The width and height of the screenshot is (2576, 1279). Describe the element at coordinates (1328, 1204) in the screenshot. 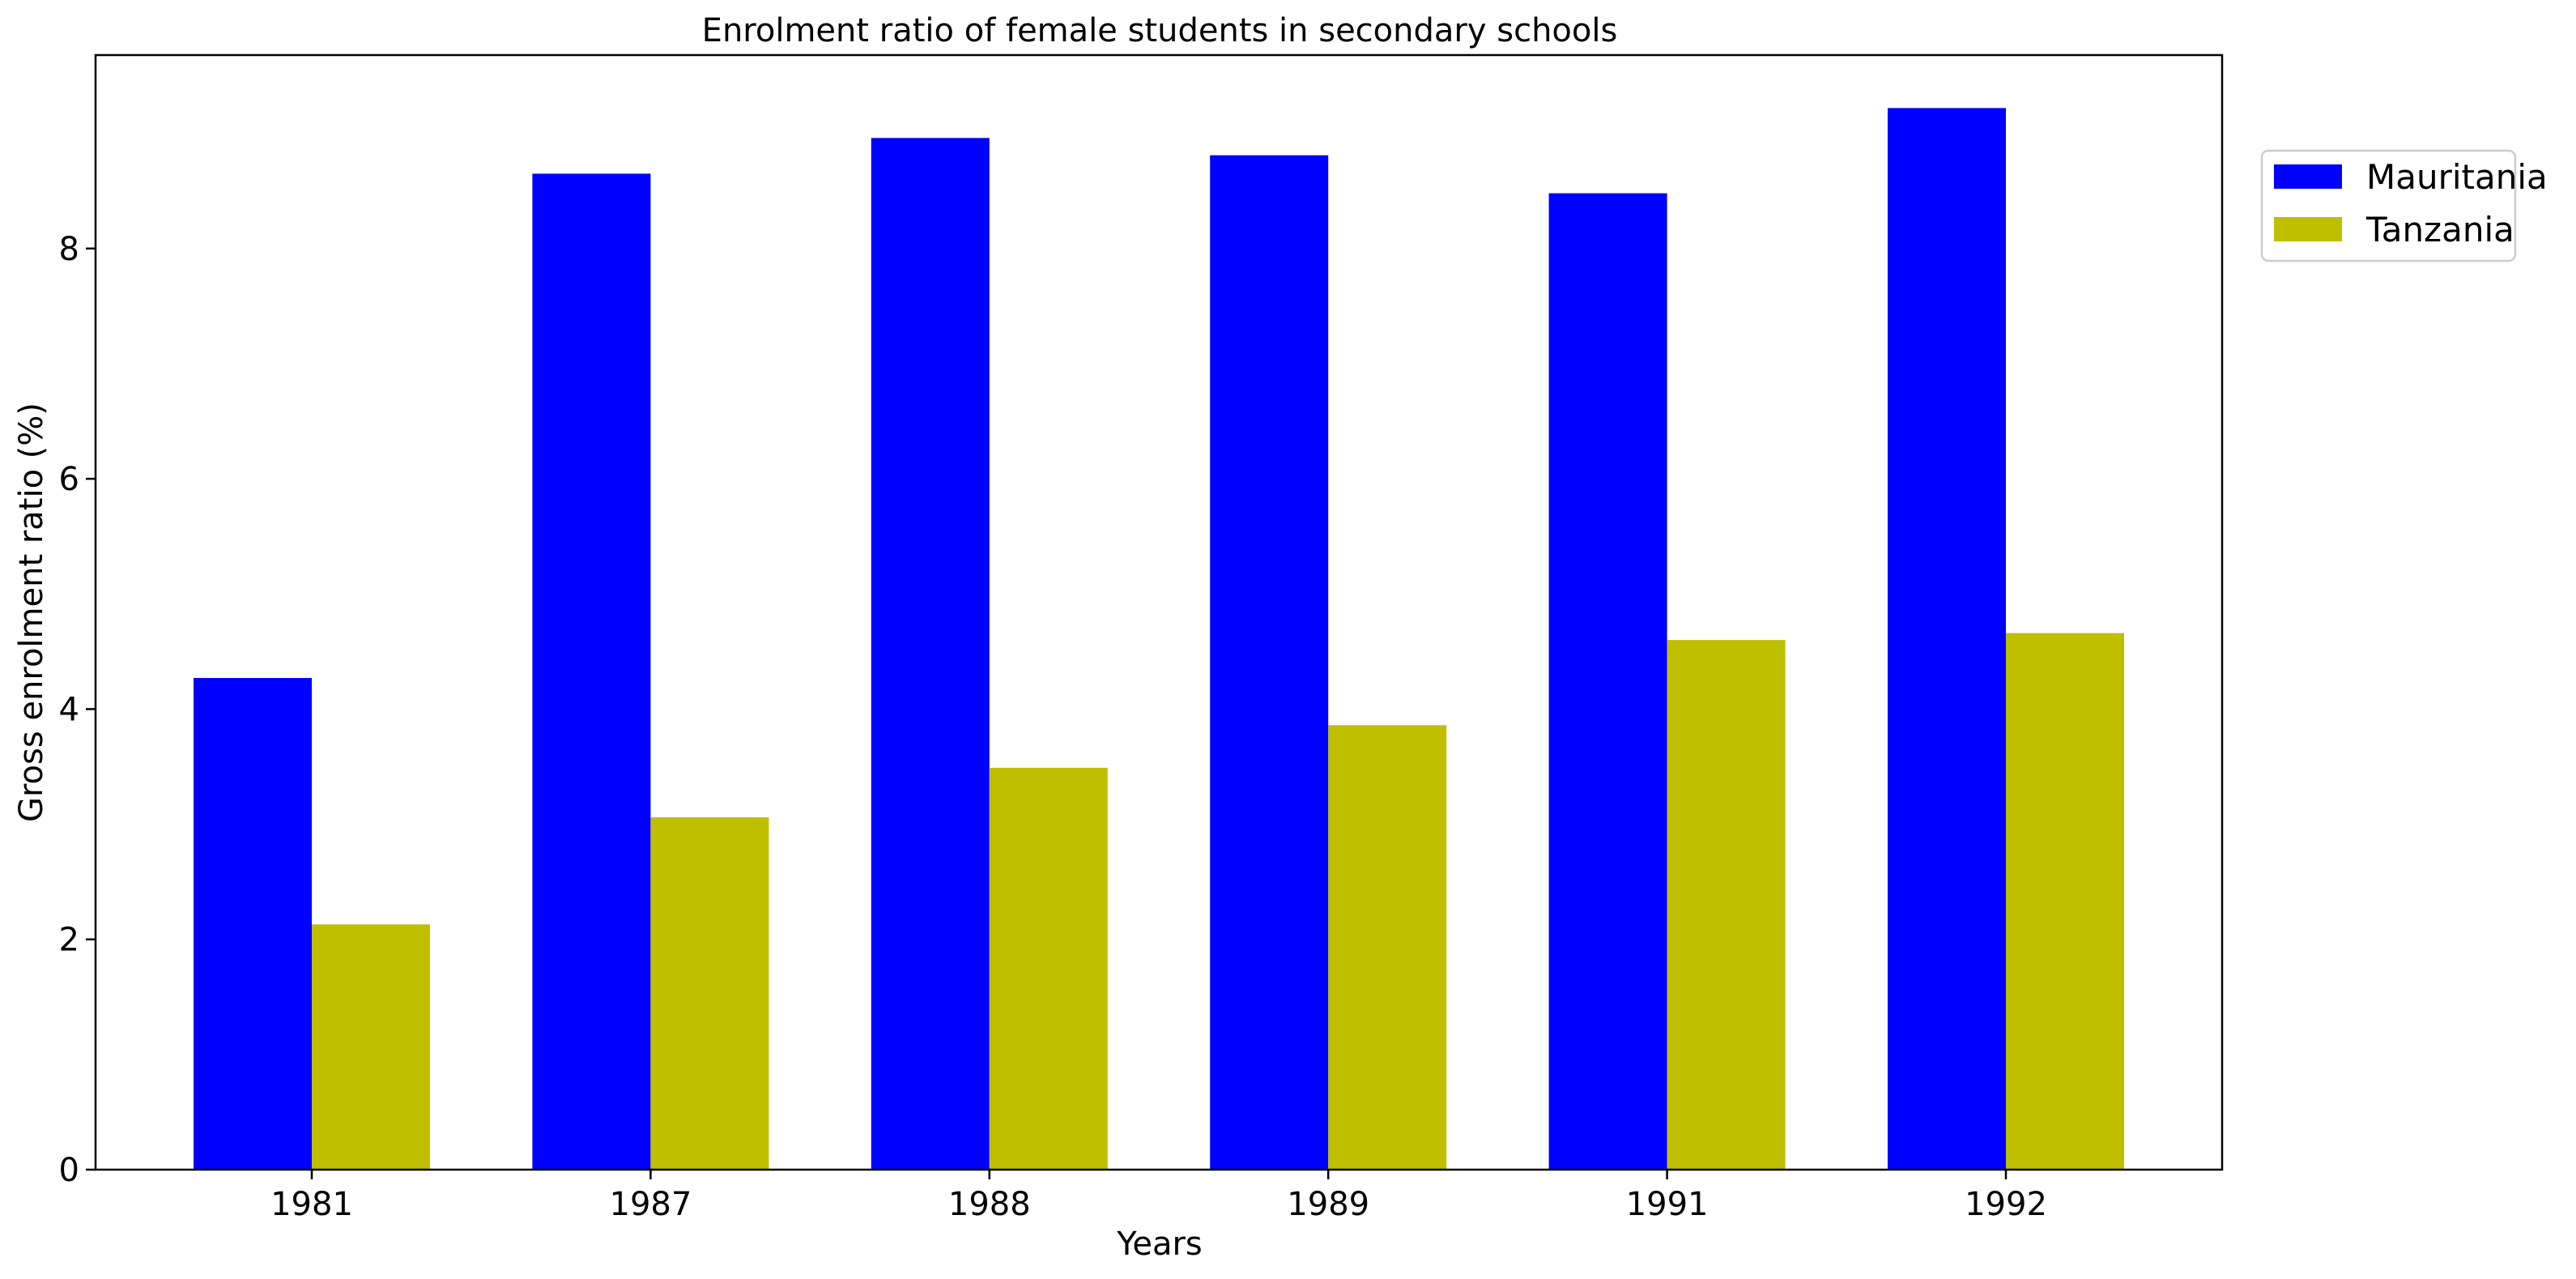

I see `x-tick-label: 1989` at that location.